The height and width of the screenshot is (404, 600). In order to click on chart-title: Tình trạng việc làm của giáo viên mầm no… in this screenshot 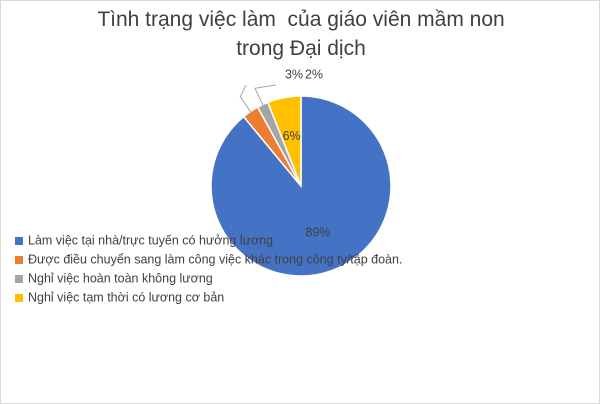, I will do `click(304, 34)`.